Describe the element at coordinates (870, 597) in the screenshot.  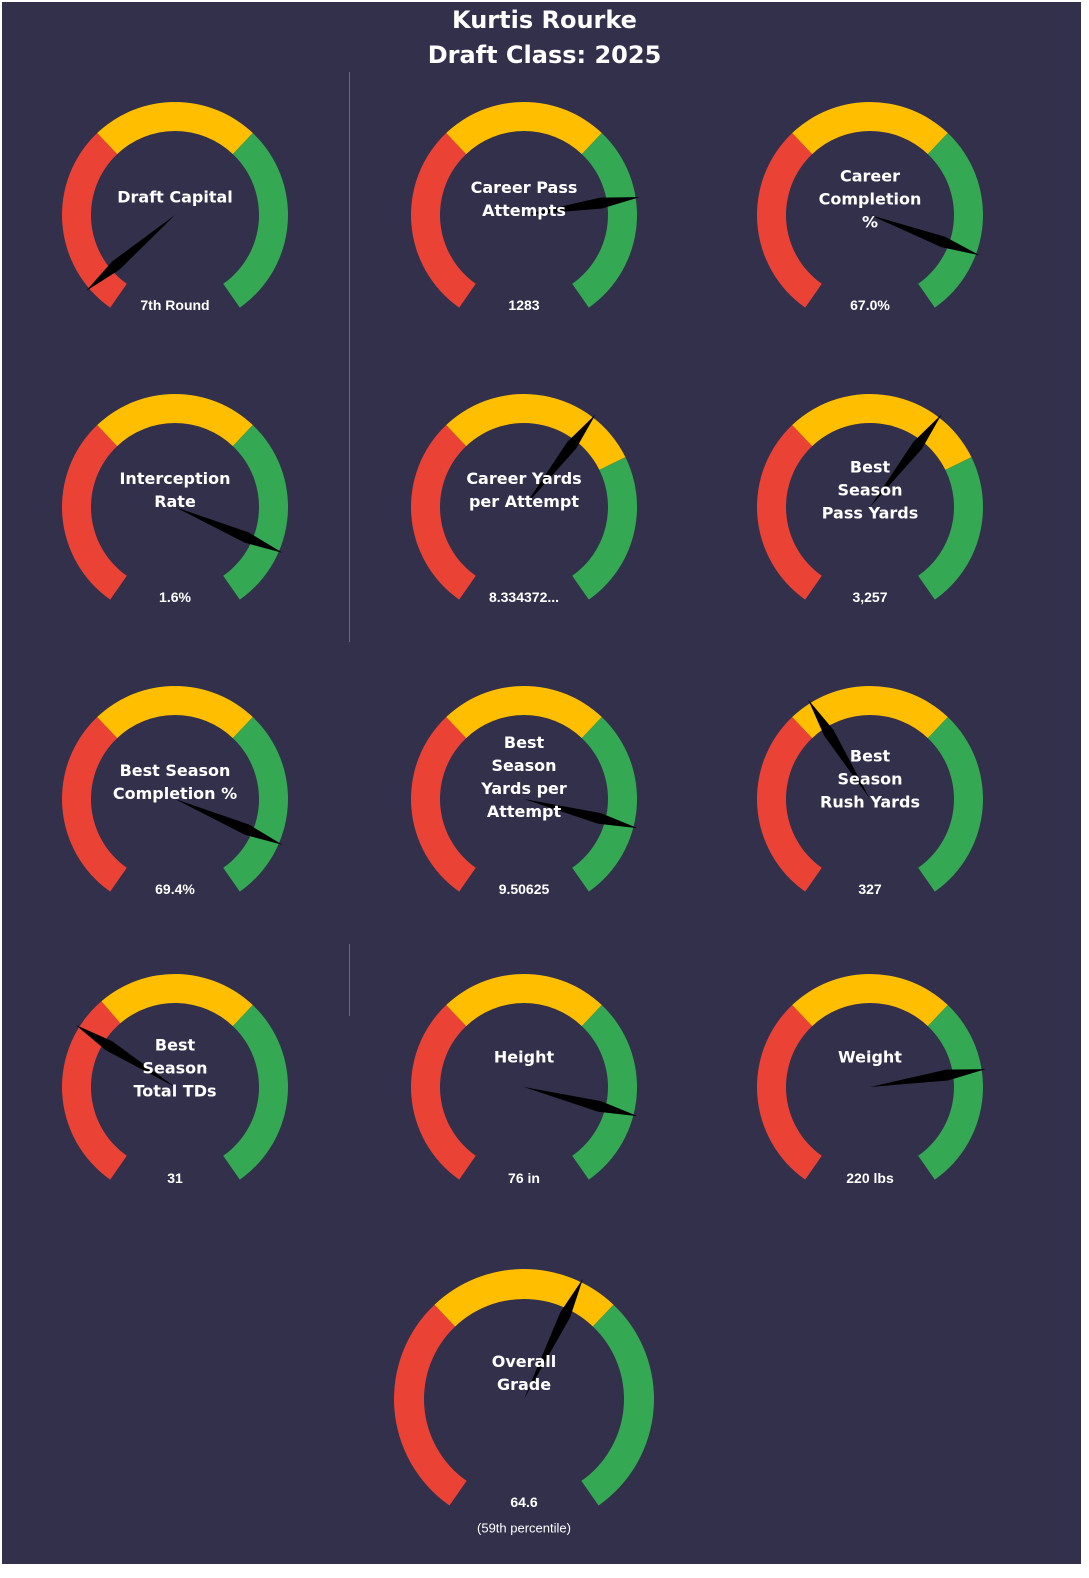
I see `gauge-value-best-season-pass-yards: 3,257` at that location.